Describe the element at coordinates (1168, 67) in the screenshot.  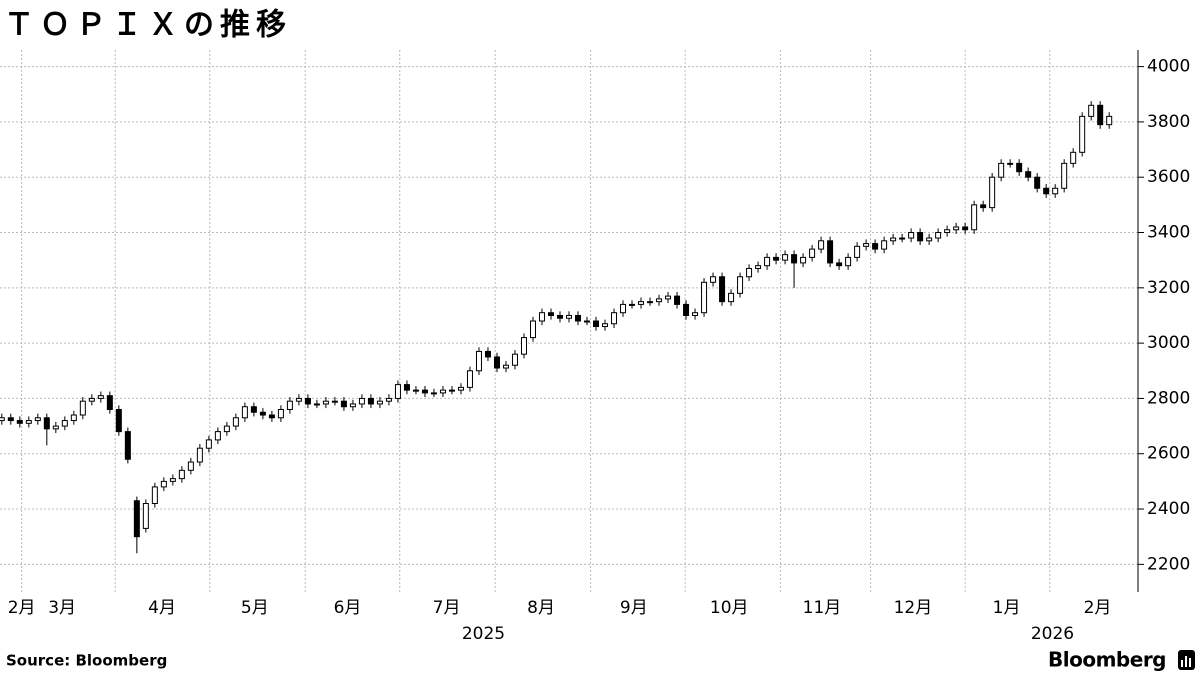
I see `y-tick-label: 4000` at that location.